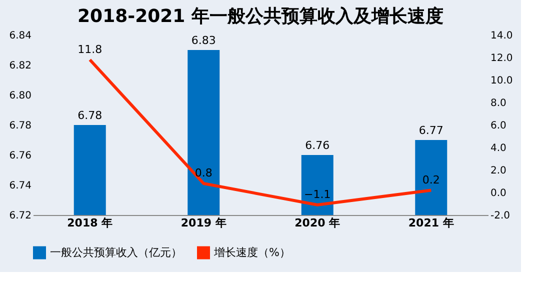  Describe the element at coordinates (261, 16) in the screenshot. I see `chart-title: 2018-2021 年一般公共预算收入及增长速度` at that location.